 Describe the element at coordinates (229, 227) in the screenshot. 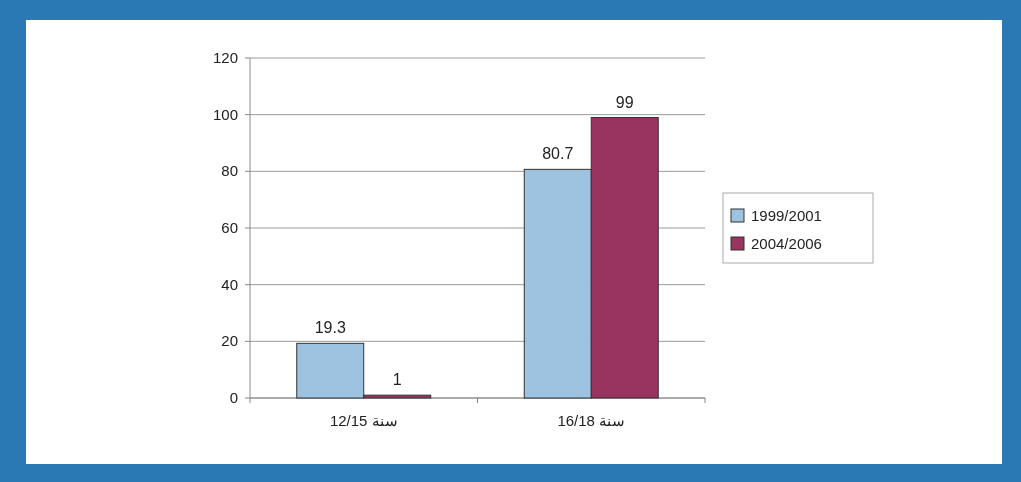

I see `y-tick-label: 60` at that location.